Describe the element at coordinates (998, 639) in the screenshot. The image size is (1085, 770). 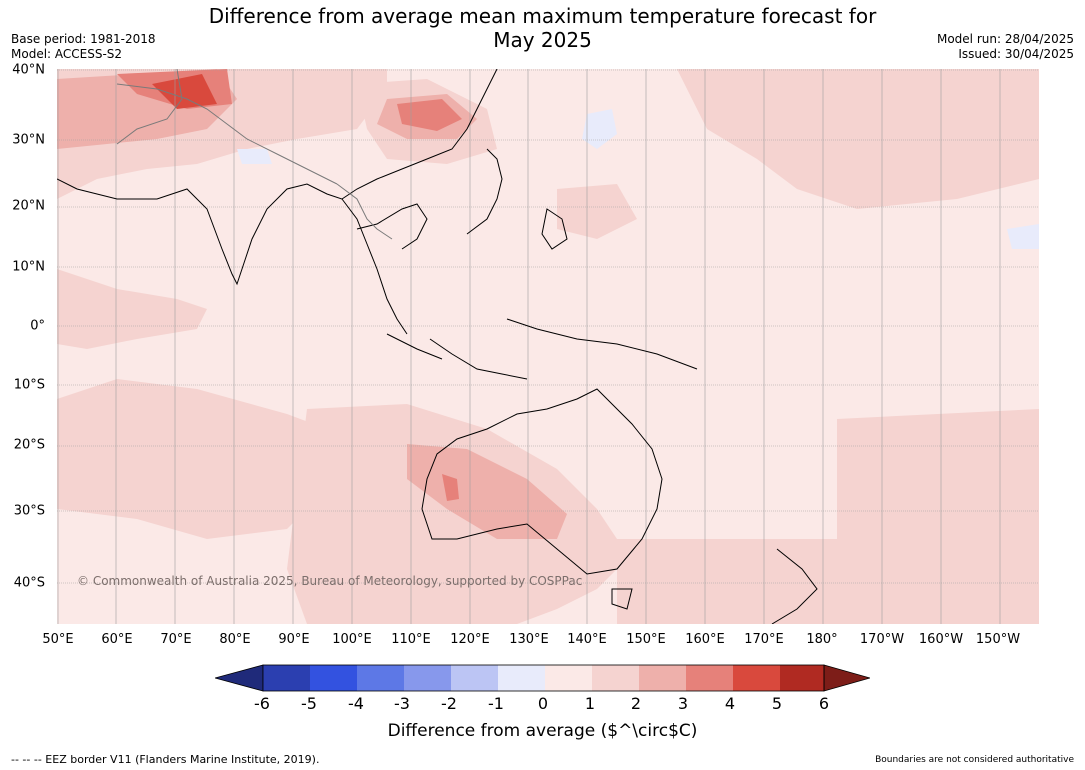
I see `lon-label: 150°W` at that location.